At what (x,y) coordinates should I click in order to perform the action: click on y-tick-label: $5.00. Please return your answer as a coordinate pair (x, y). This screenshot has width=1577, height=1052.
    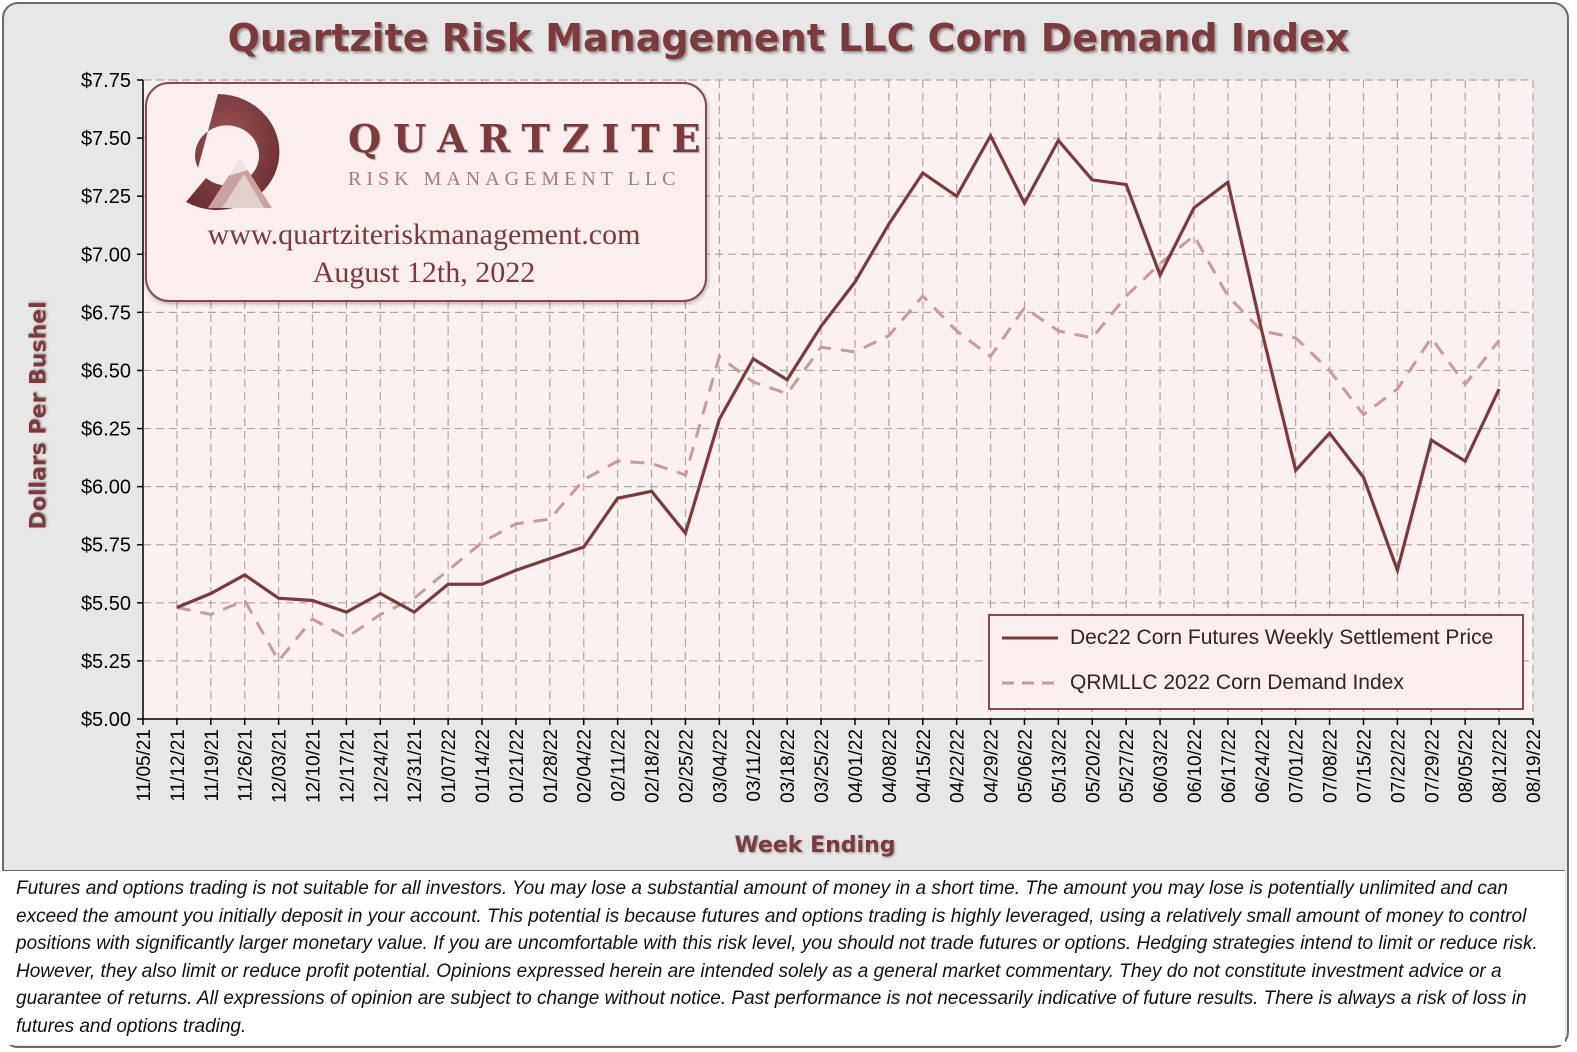
    Looking at the image, I should click on (106, 720).